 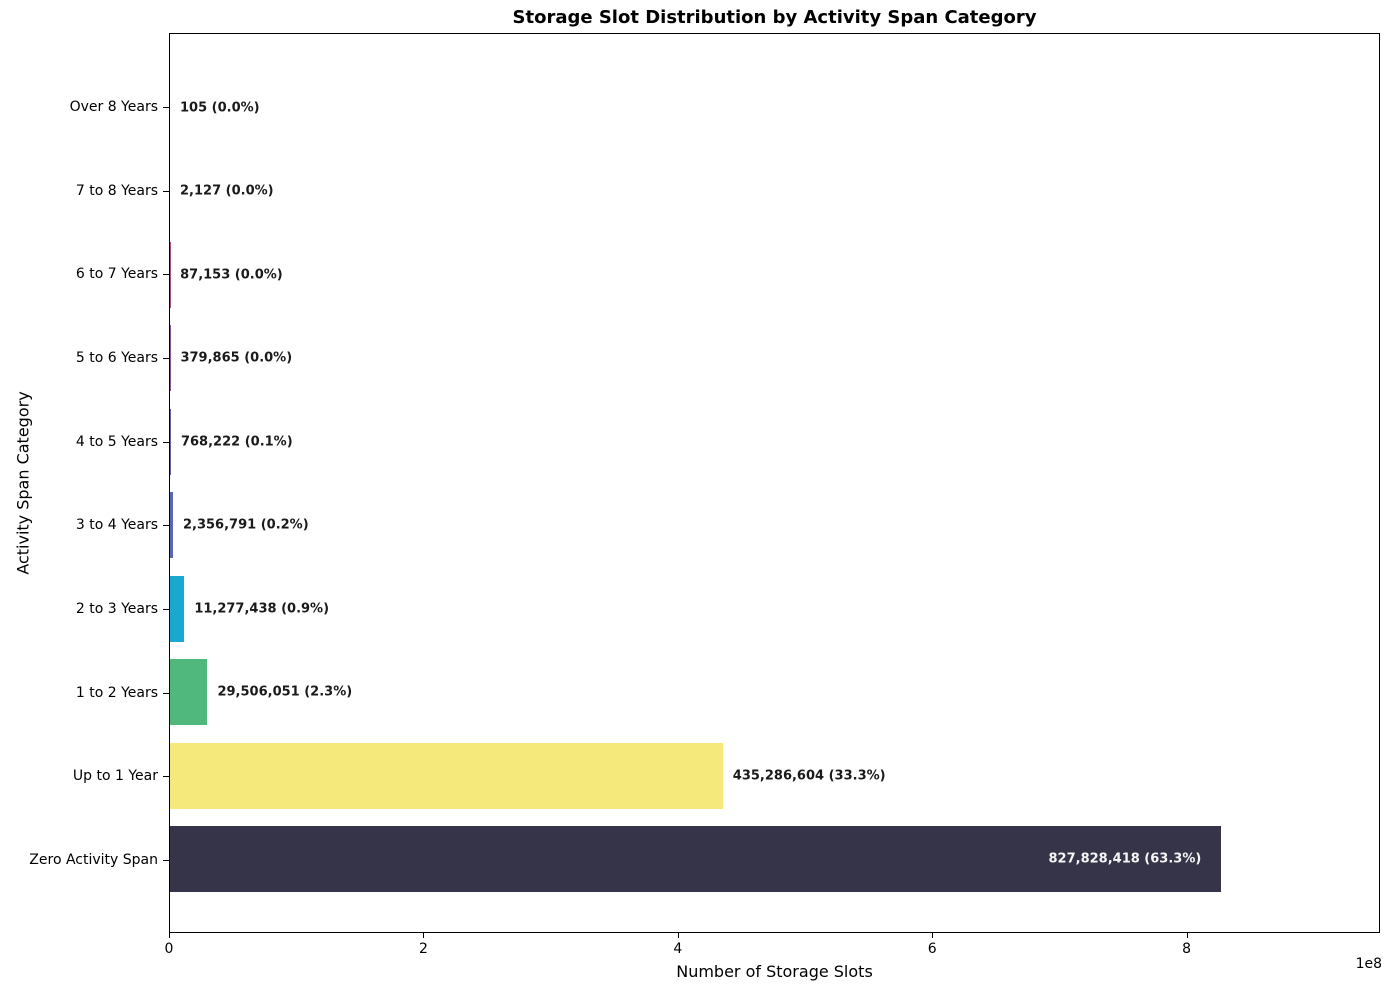 I want to click on x-tick-label: 6, so click(x=932, y=949).